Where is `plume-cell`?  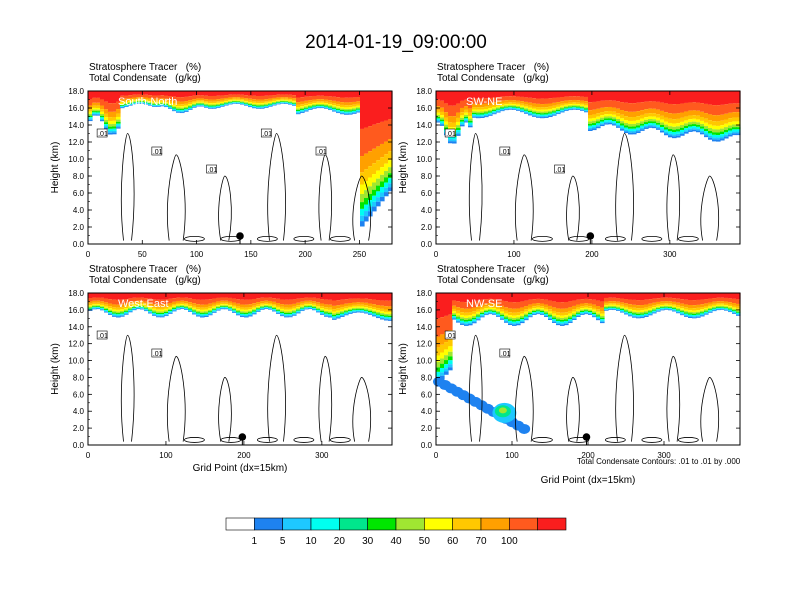
plume-cell is located at coordinates (502, 410).